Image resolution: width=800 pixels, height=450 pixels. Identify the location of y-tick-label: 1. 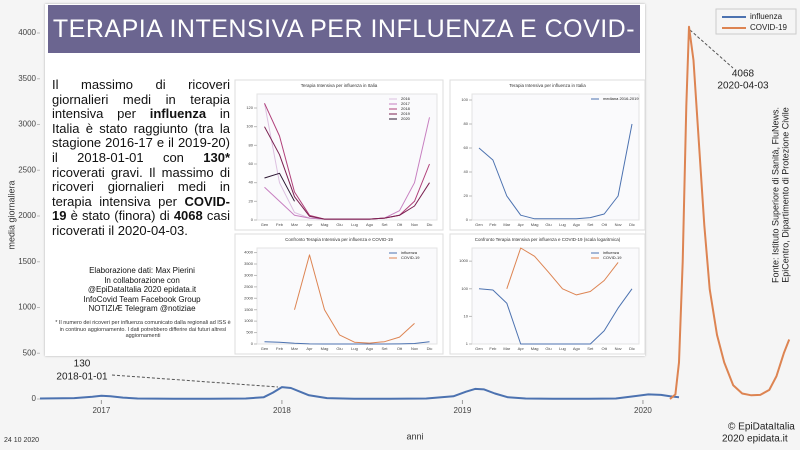
(467, 343).